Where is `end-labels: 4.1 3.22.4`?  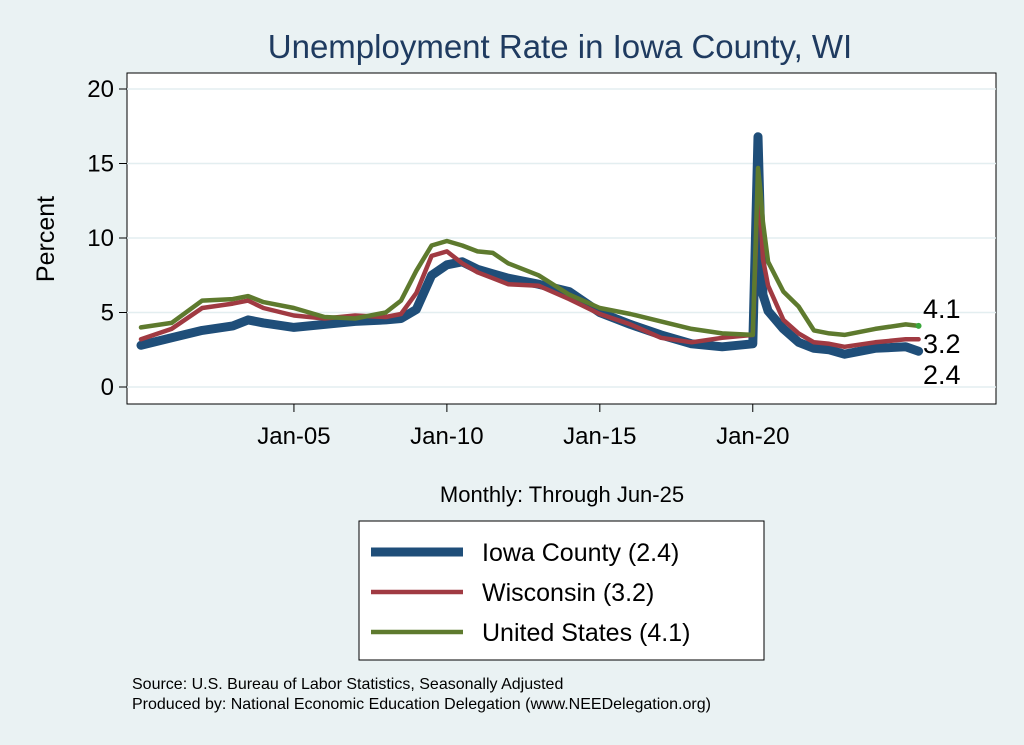
end-labels: 4.1 3.22.4 is located at coordinates (938, 342).